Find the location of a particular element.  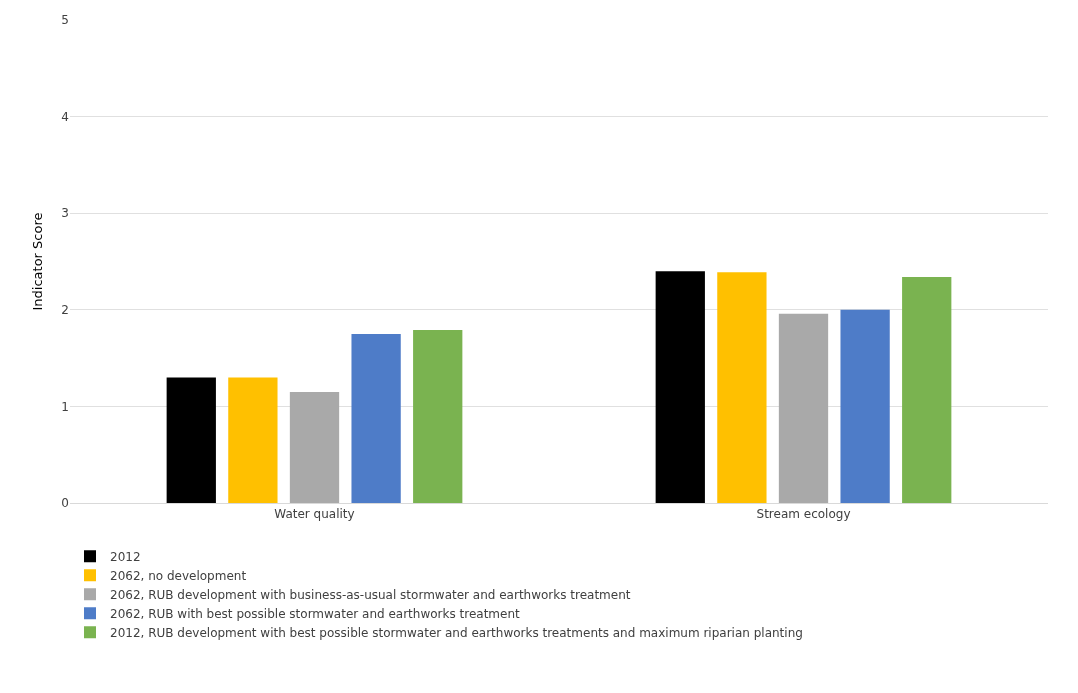

legend-label: 2012, RUB development with best possible stormwater and earthworks treatments and maximum riparian planting is located at coordinates (456, 632).